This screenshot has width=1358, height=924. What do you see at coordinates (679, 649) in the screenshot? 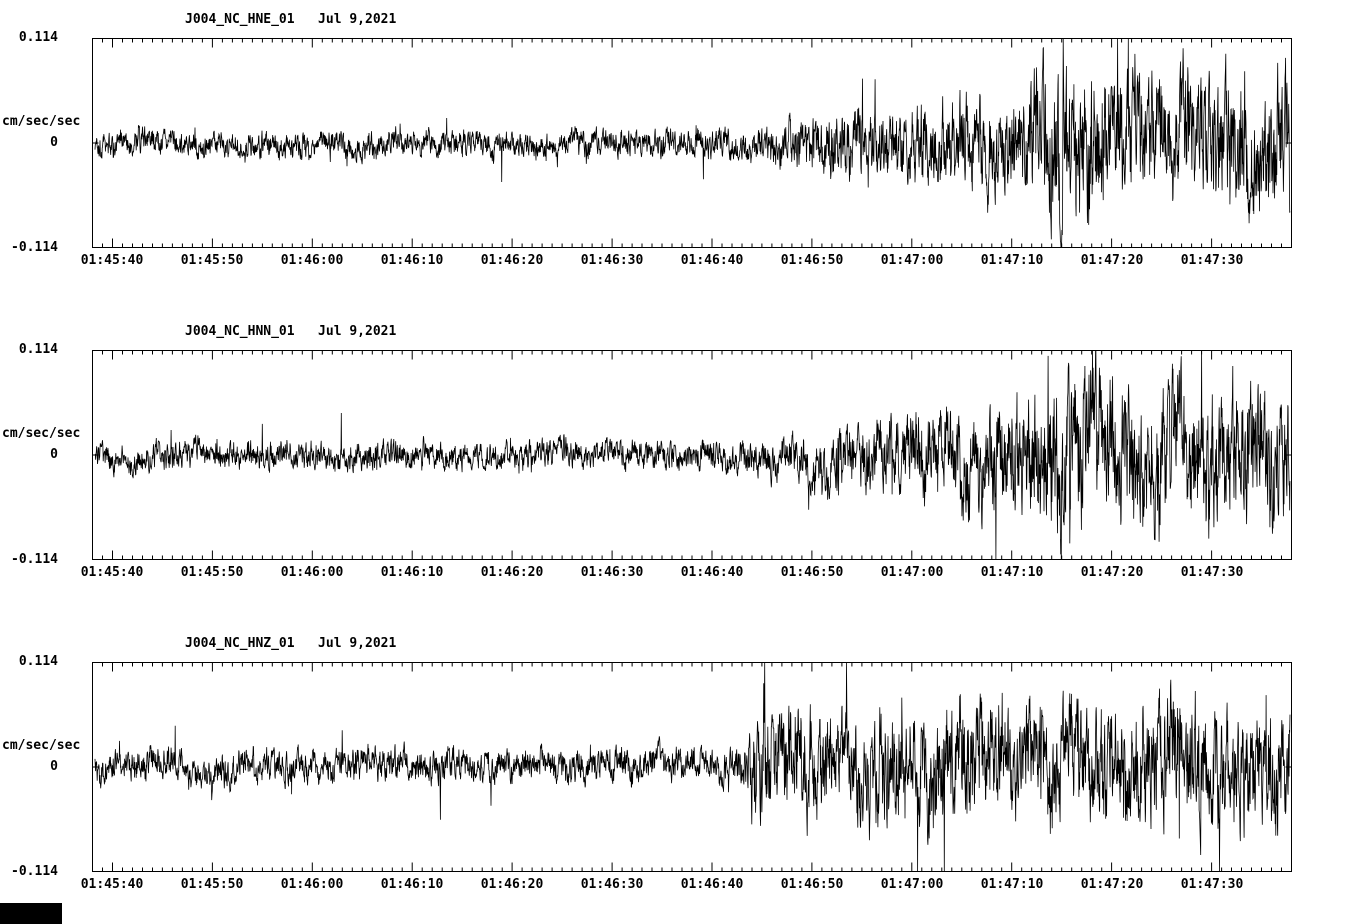
I see `trace-title-row: J004_NC_HNZ_01 Jul 9,2021` at bounding box center [679, 649].